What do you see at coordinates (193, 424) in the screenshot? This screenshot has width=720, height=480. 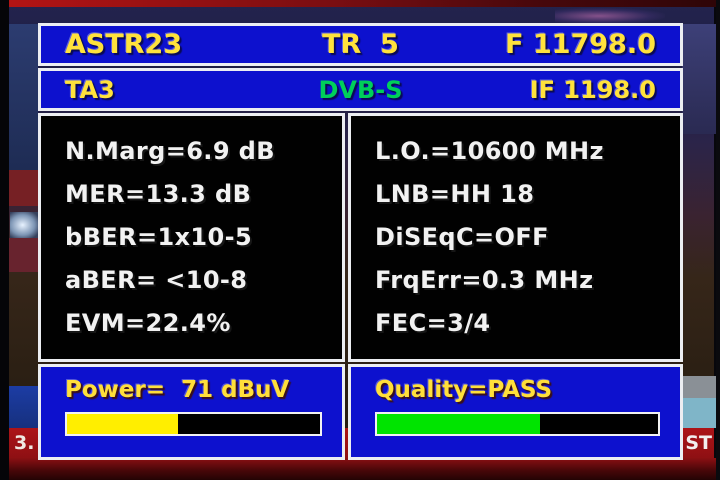 I see `power-meter` at bounding box center [193, 424].